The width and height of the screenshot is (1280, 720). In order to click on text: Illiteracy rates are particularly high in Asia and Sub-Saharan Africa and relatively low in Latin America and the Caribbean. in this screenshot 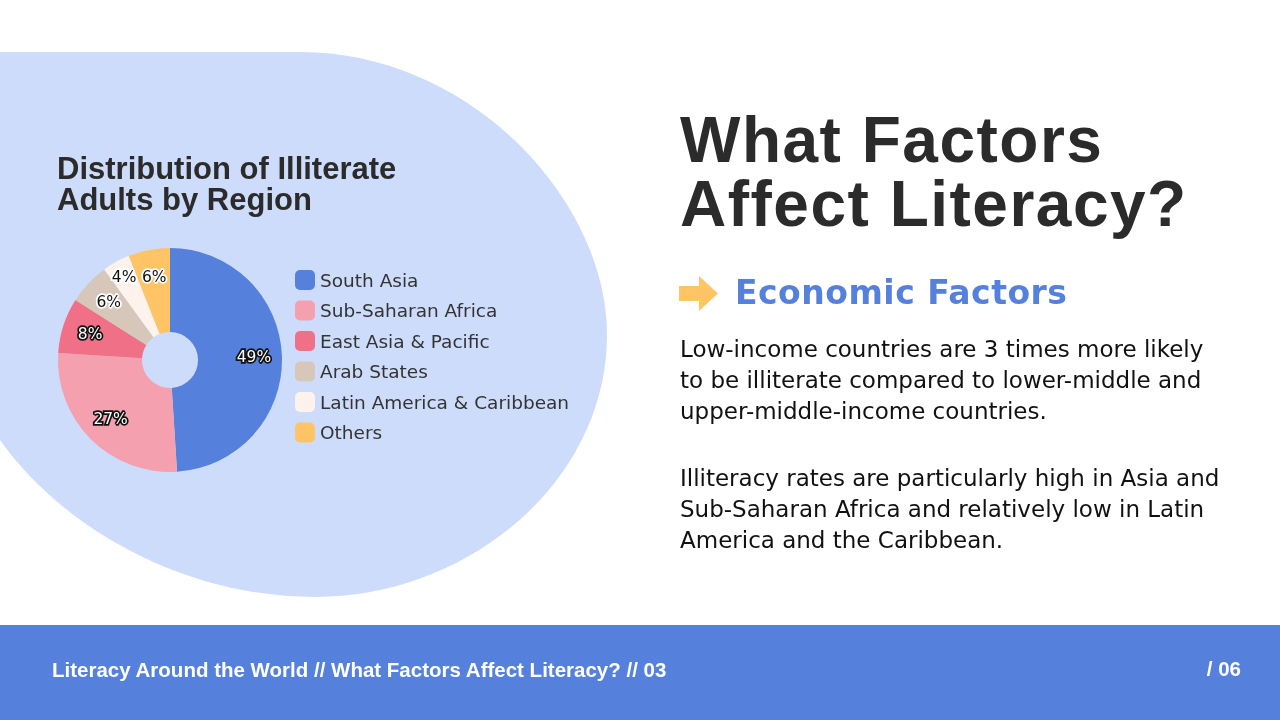, I will do `click(950, 509)`.